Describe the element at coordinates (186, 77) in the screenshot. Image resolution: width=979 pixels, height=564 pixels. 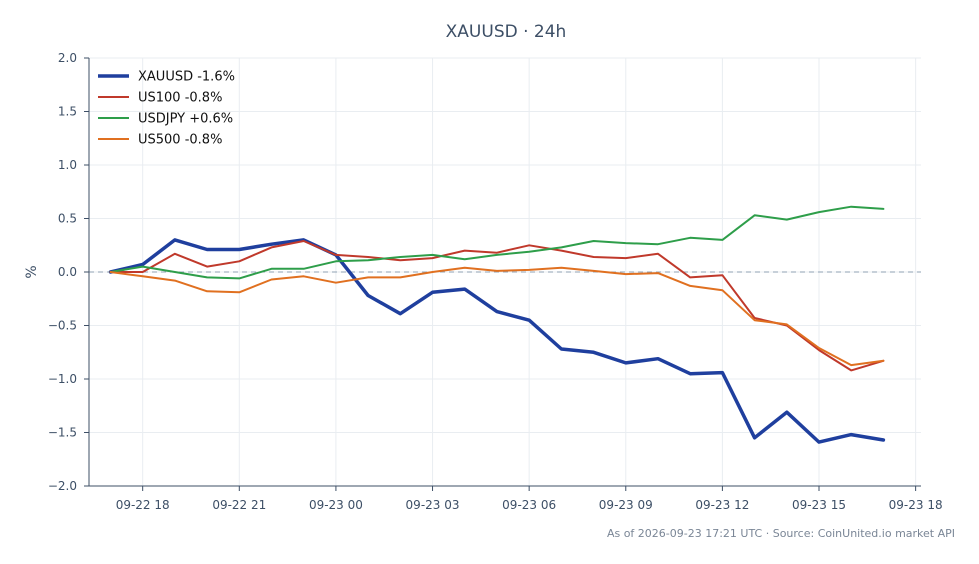
I see `legend-label-xauusd: XAUUSD -1.6%` at that location.